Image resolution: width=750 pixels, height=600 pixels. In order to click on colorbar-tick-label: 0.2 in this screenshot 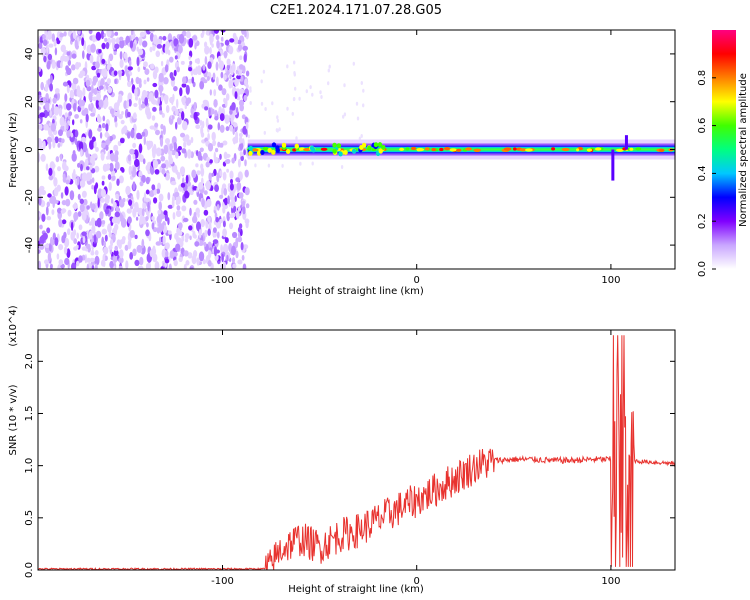, I will do `click(702, 221)`.